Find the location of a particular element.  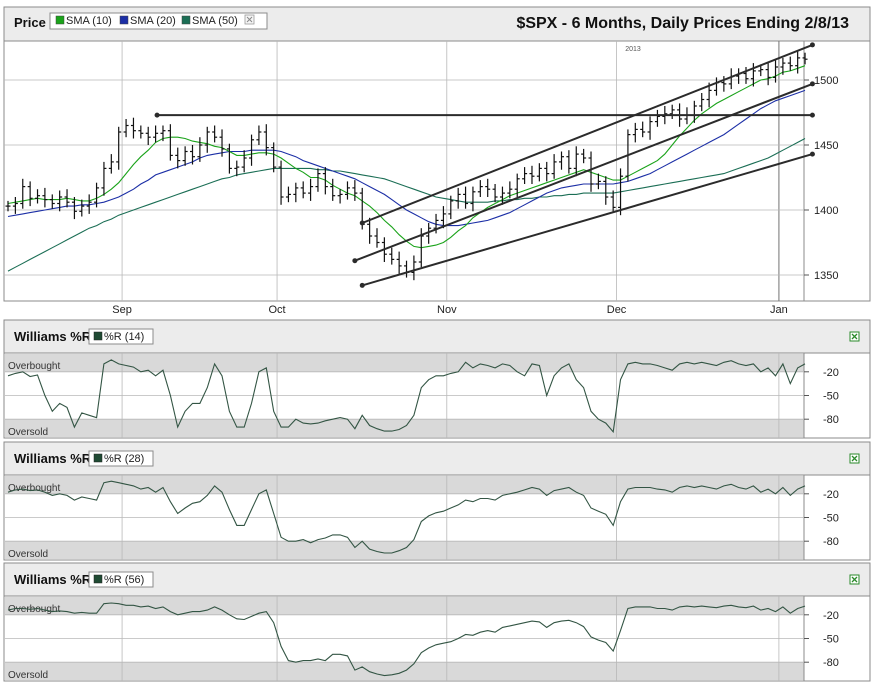

price-y-axis: 1350 1400 1450 1500 is located at coordinates (821, 178).